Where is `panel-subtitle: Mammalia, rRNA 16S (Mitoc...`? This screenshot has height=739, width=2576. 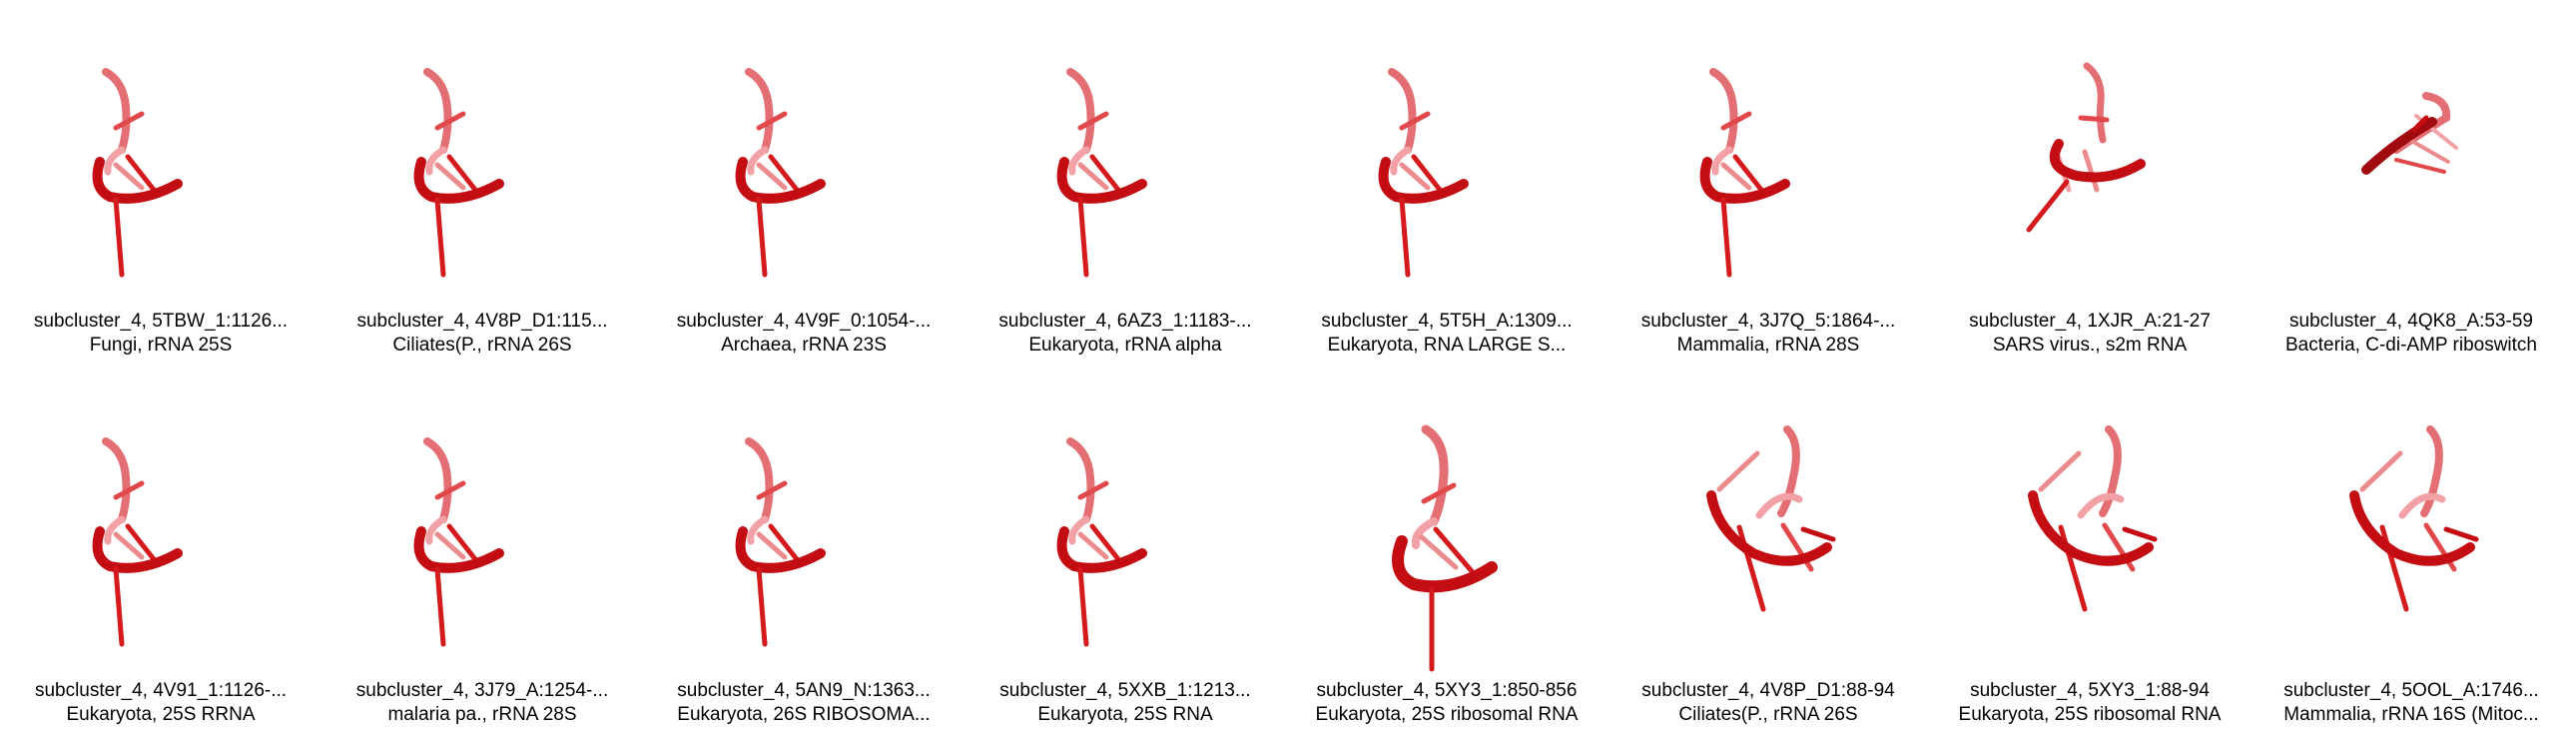 panel-subtitle: Mammalia, rRNA 16S (Mitoc... is located at coordinates (2411, 715).